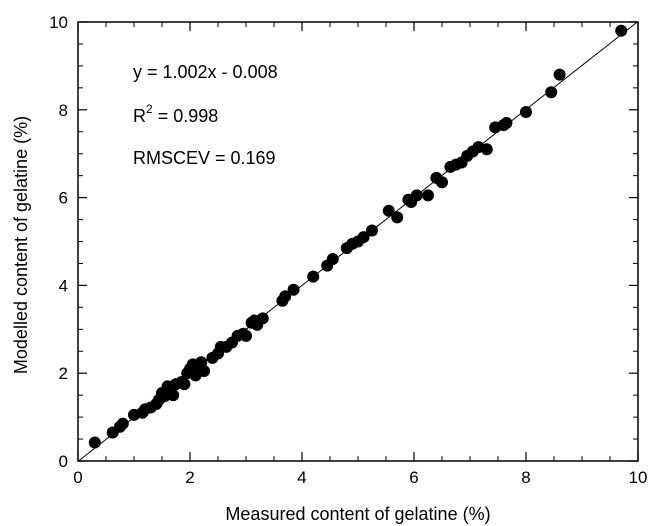 This screenshot has height=526, width=657. Describe the element at coordinates (205, 72) in the screenshot. I see `equation-annotation: y = 1.002x - 0.008` at that location.